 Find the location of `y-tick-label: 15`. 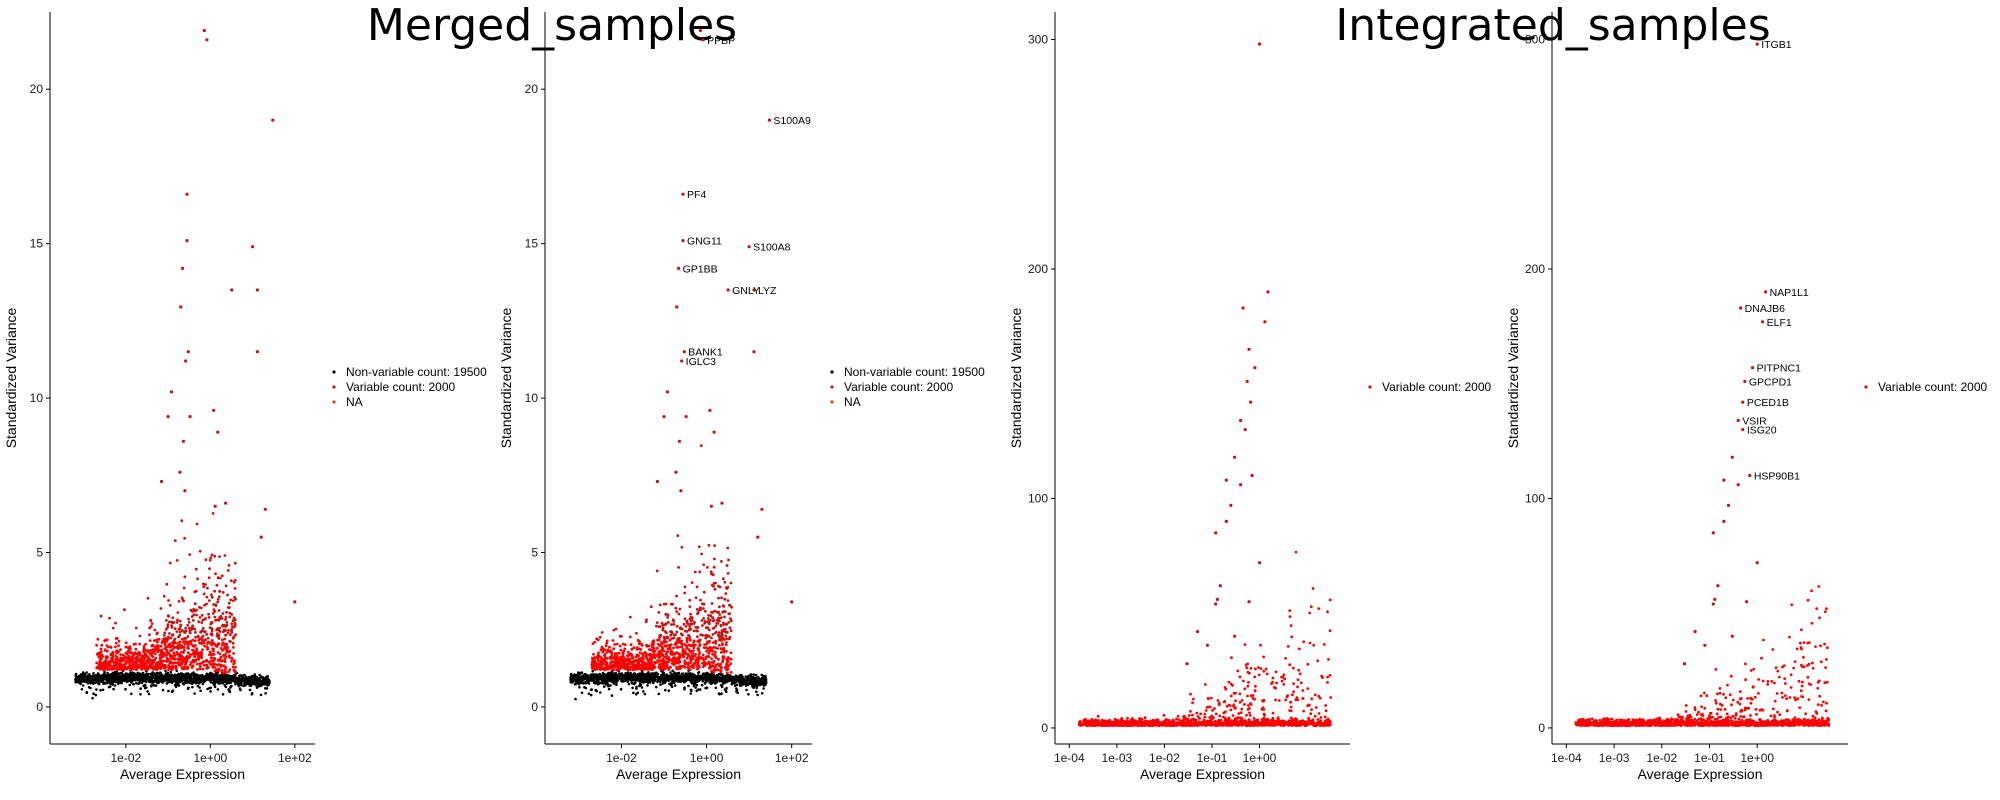

y-tick-label: 15 is located at coordinates (37, 244).